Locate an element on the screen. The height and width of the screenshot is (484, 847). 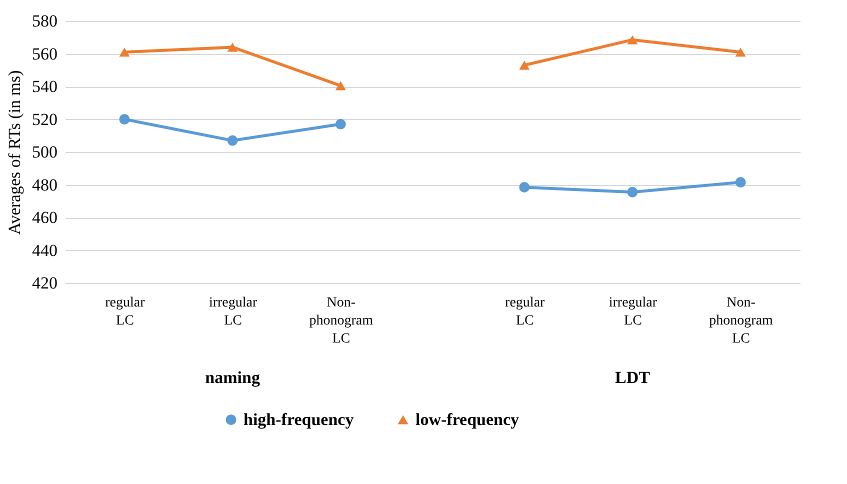
text: LDT is located at coordinates (632, 377).